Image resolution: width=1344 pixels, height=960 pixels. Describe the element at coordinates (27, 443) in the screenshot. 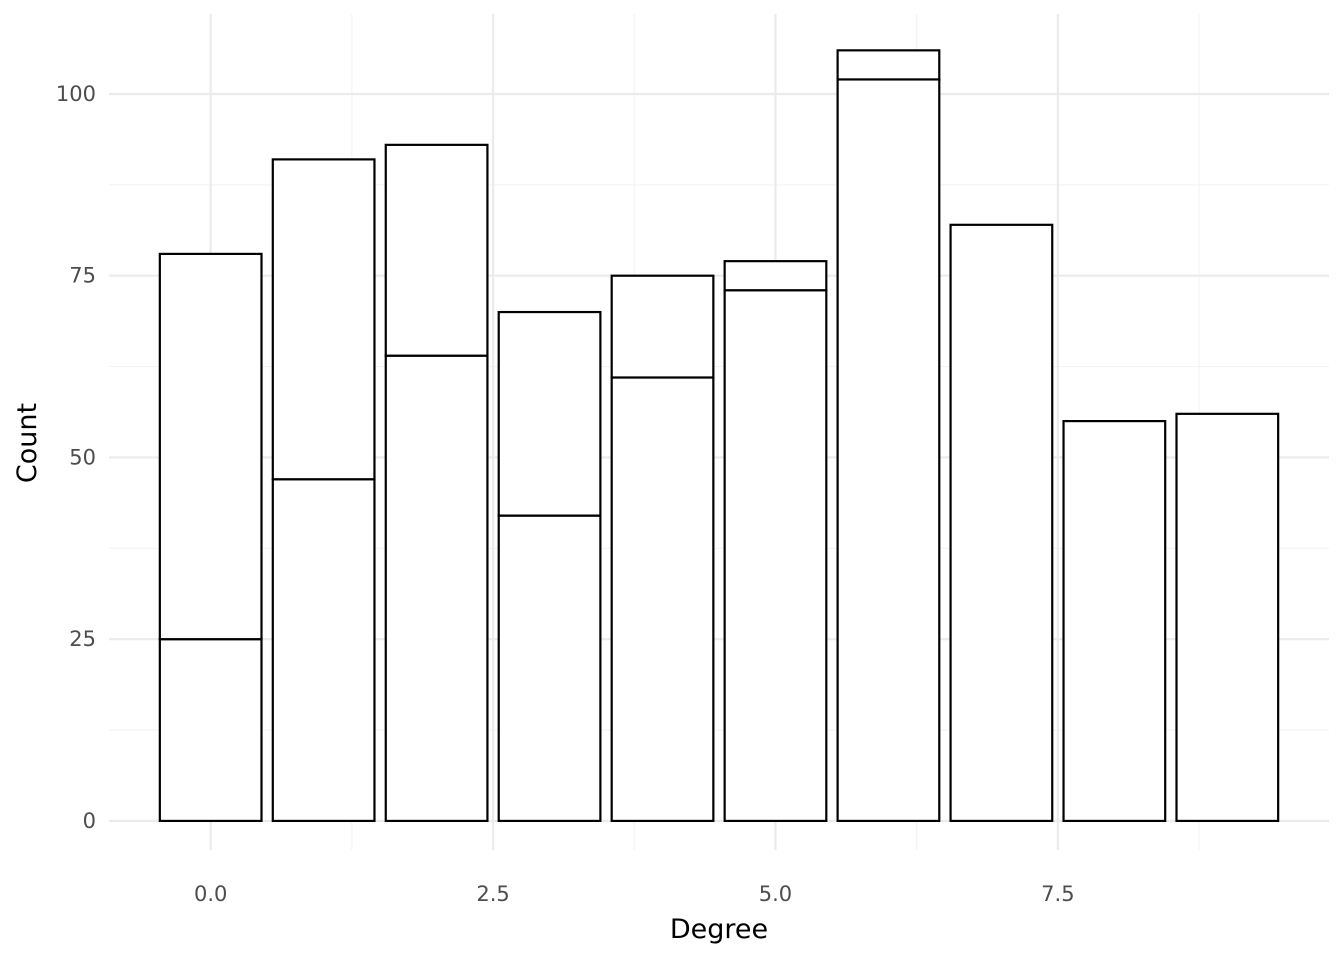

I see `y-axis-title: Count` at that location.